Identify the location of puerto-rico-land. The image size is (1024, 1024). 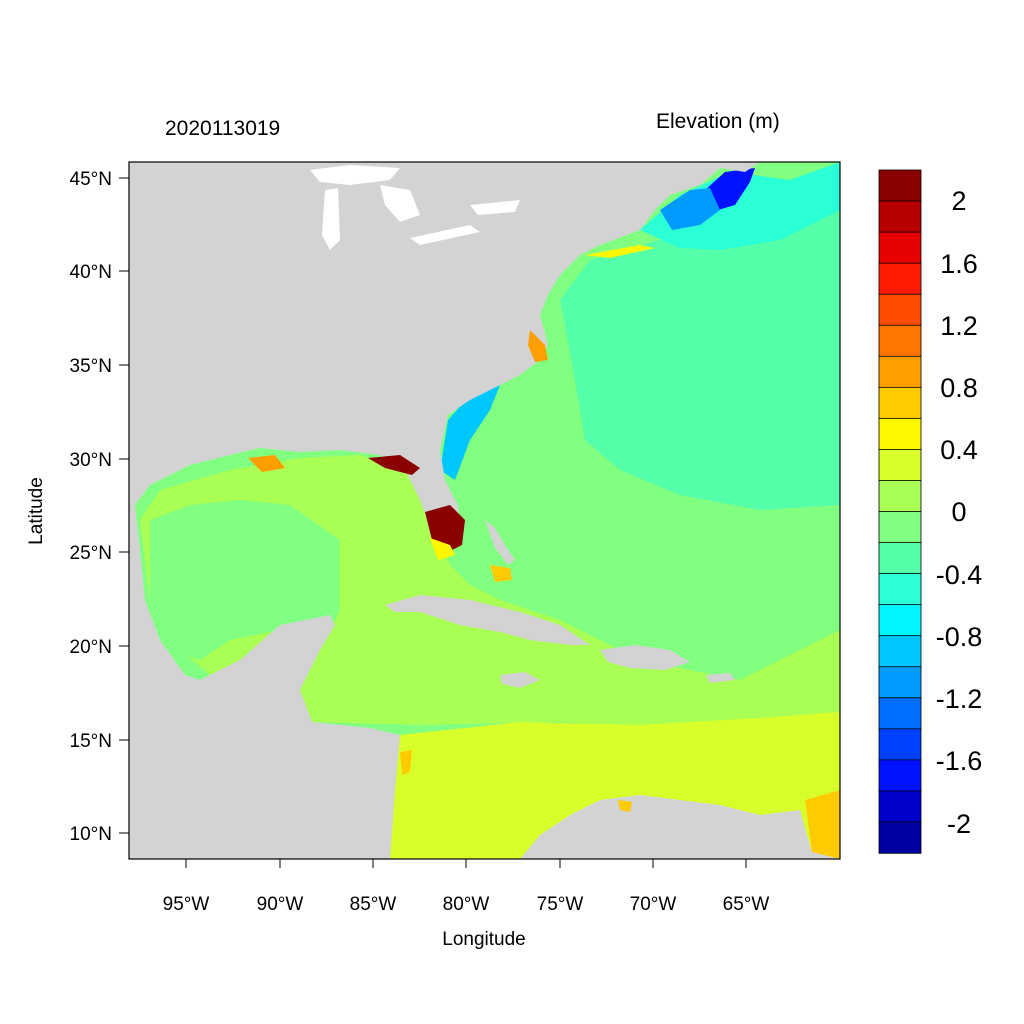
(720, 678).